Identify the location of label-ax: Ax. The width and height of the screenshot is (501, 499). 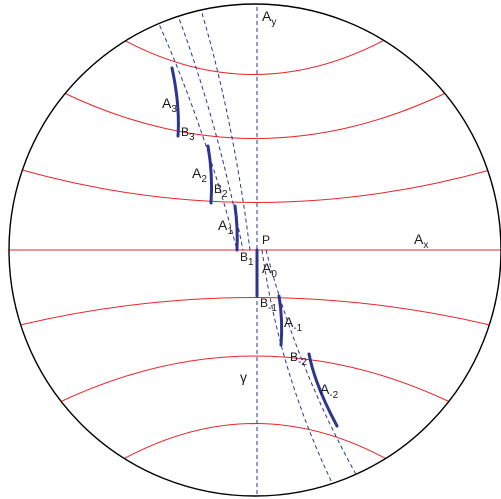
(421, 241).